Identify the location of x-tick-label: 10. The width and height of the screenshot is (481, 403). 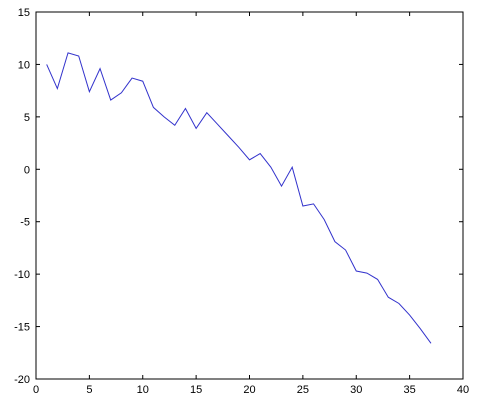
(143, 390).